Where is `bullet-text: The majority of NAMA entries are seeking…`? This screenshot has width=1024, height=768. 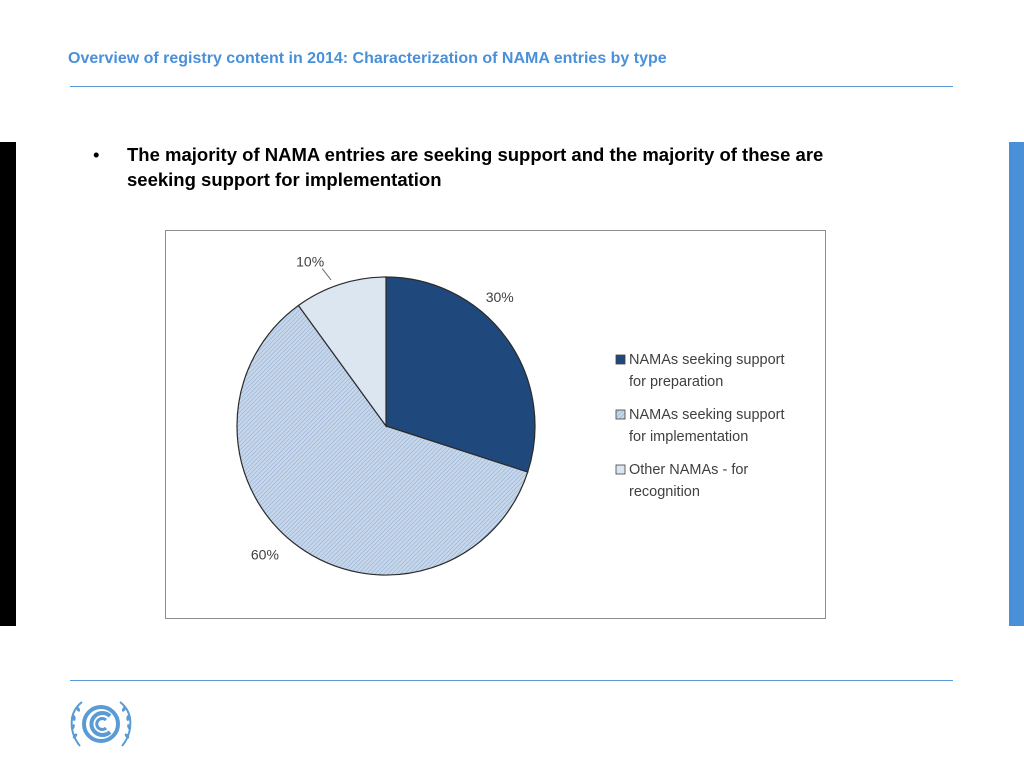
bullet-text: The majority of NAMA entries are seeking… is located at coordinates (475, 167).